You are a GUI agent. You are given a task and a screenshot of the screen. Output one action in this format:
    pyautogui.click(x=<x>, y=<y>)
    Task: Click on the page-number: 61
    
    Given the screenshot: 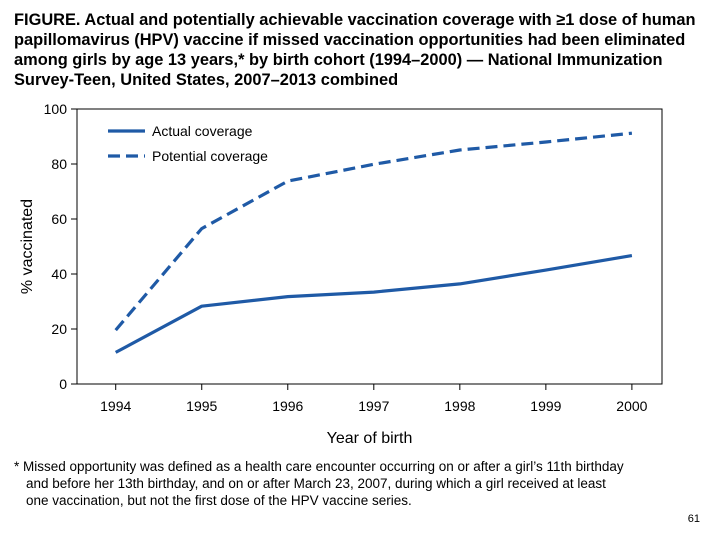 What is the action you would take?
    pyautogui.click(x=693, y=519)
    